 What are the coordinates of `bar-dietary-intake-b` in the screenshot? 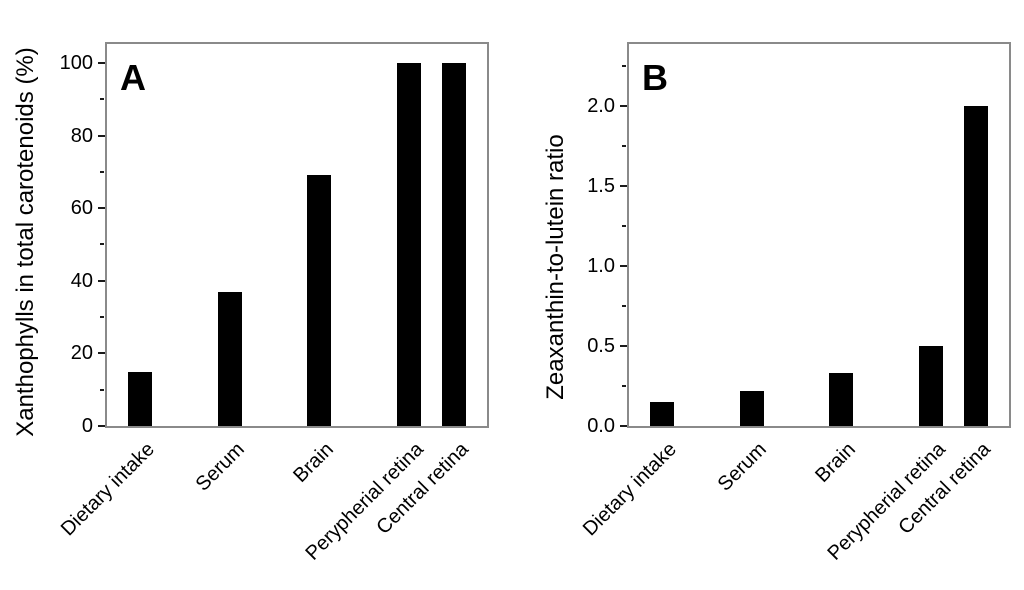 It's located at (662, 414).